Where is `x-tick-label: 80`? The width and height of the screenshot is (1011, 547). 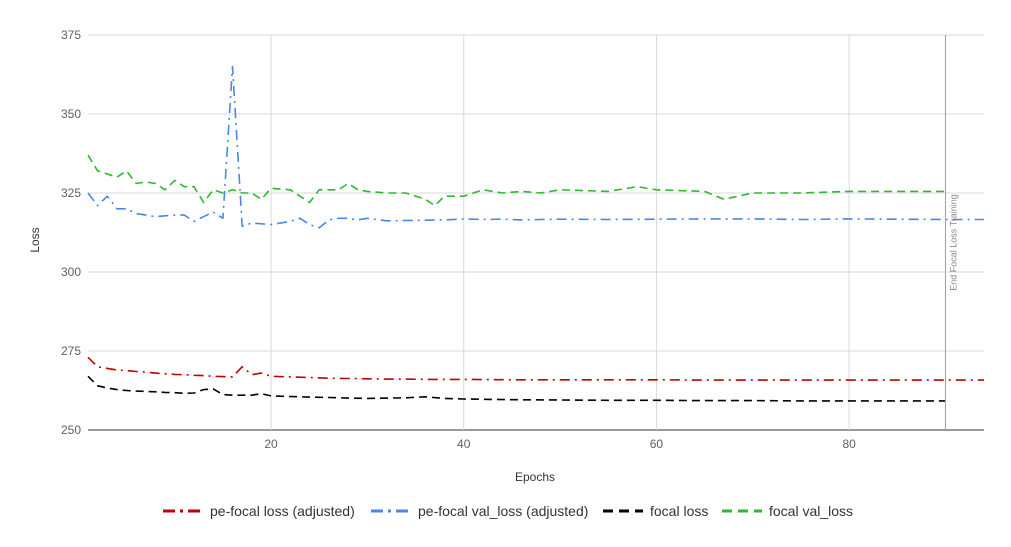 x-tick-label: 80 is located at coordinates (849, 444).